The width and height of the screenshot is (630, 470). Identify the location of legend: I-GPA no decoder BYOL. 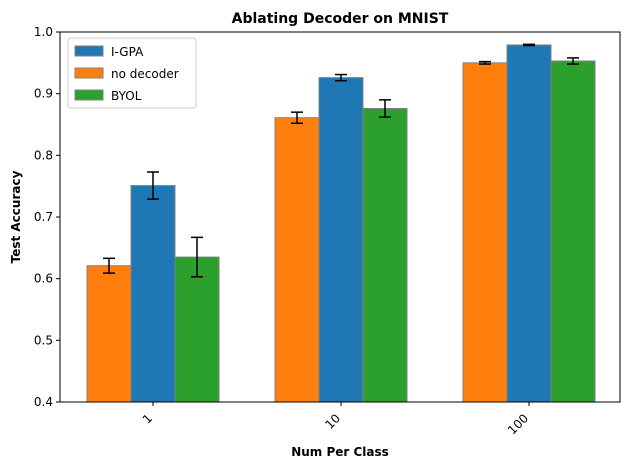
(132, 73).